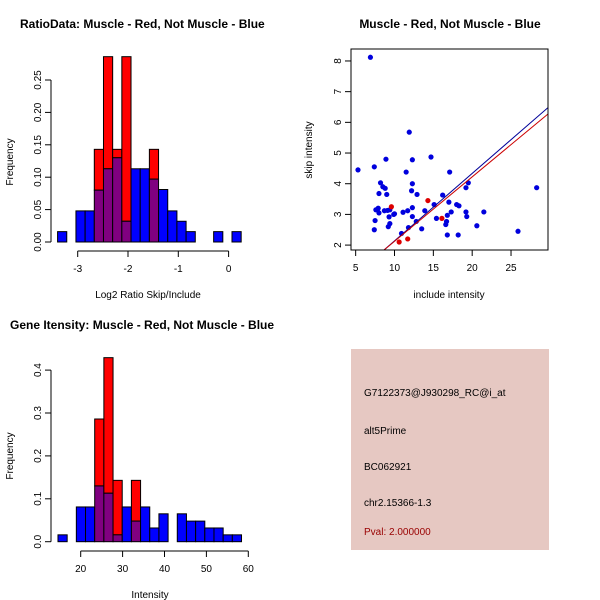 The image size is (600, 600). Describe the element at coordinates (10, 161) in the screenshot. I see `ratio-histogram-ylabel: Frequency` at that location.